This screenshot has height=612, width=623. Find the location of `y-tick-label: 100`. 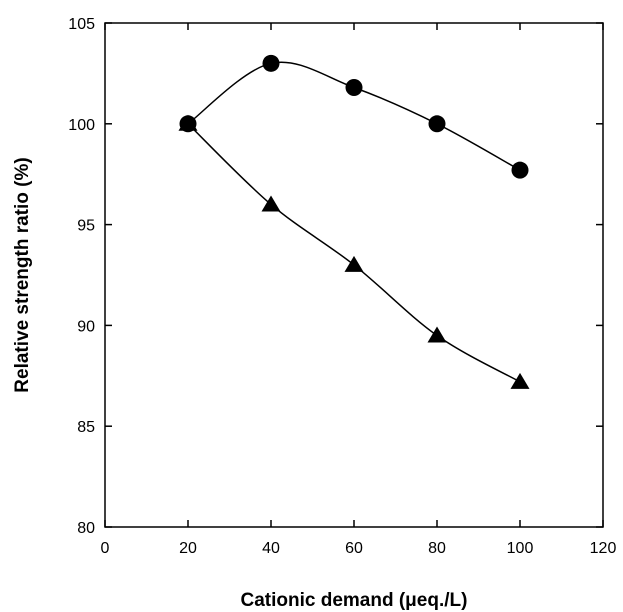

y-tick-label: 100 is located at coordinates (81, 125).